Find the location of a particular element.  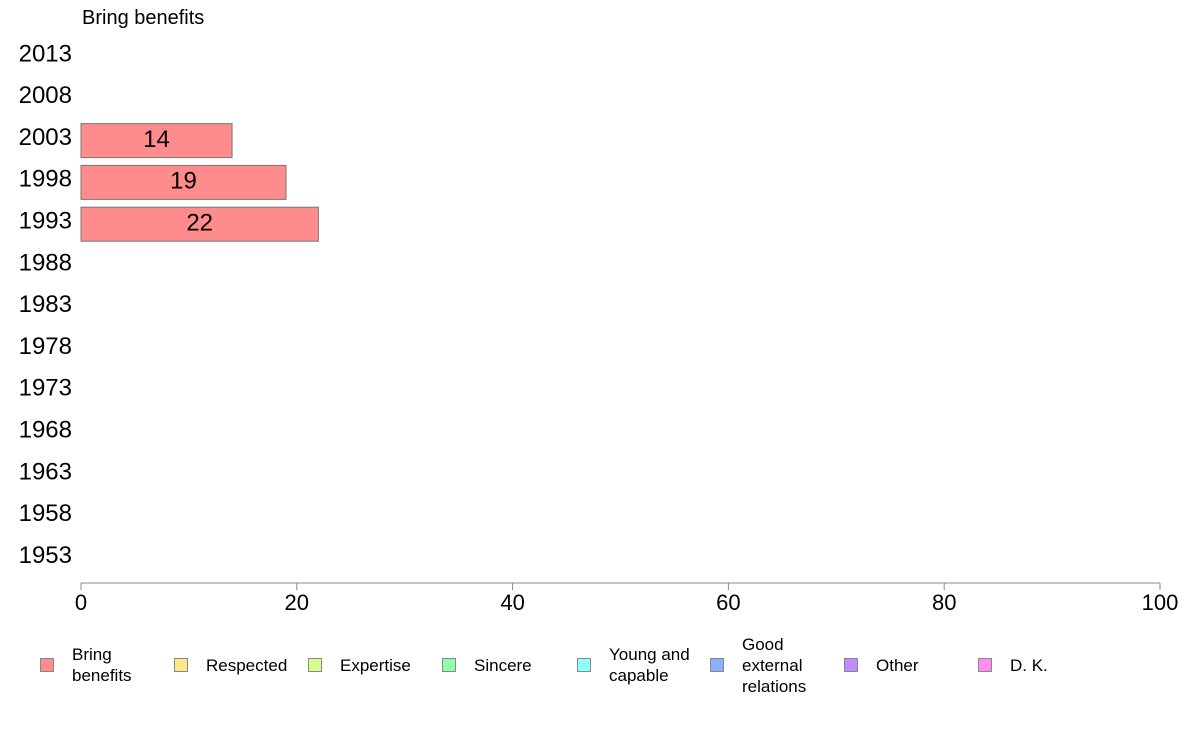

legend-item: Bring benefits is located at coordinates (102, 665).